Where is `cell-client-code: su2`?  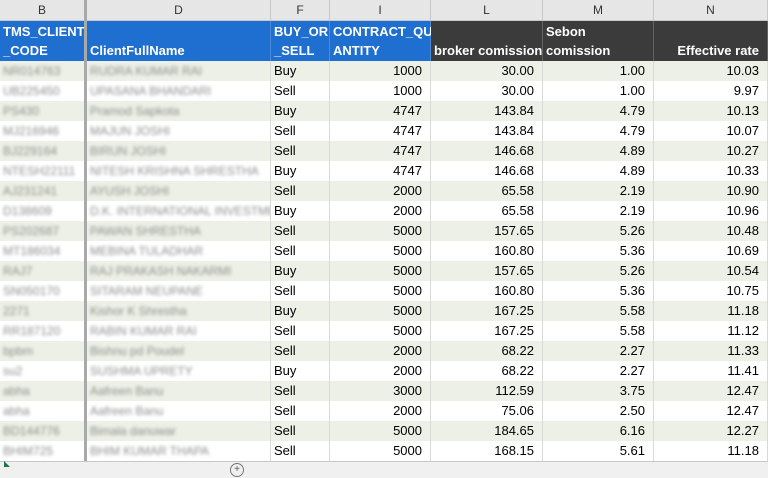
cell-client-code: su2 is located at coordinates (42, 371).